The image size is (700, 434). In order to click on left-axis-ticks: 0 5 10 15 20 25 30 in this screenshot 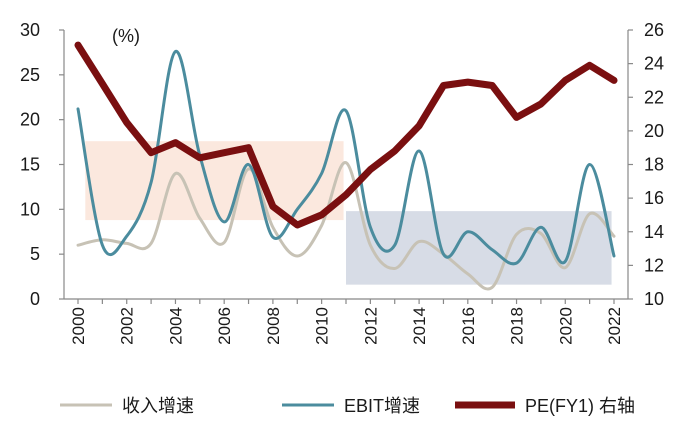, I will do `click(42, 164)`.